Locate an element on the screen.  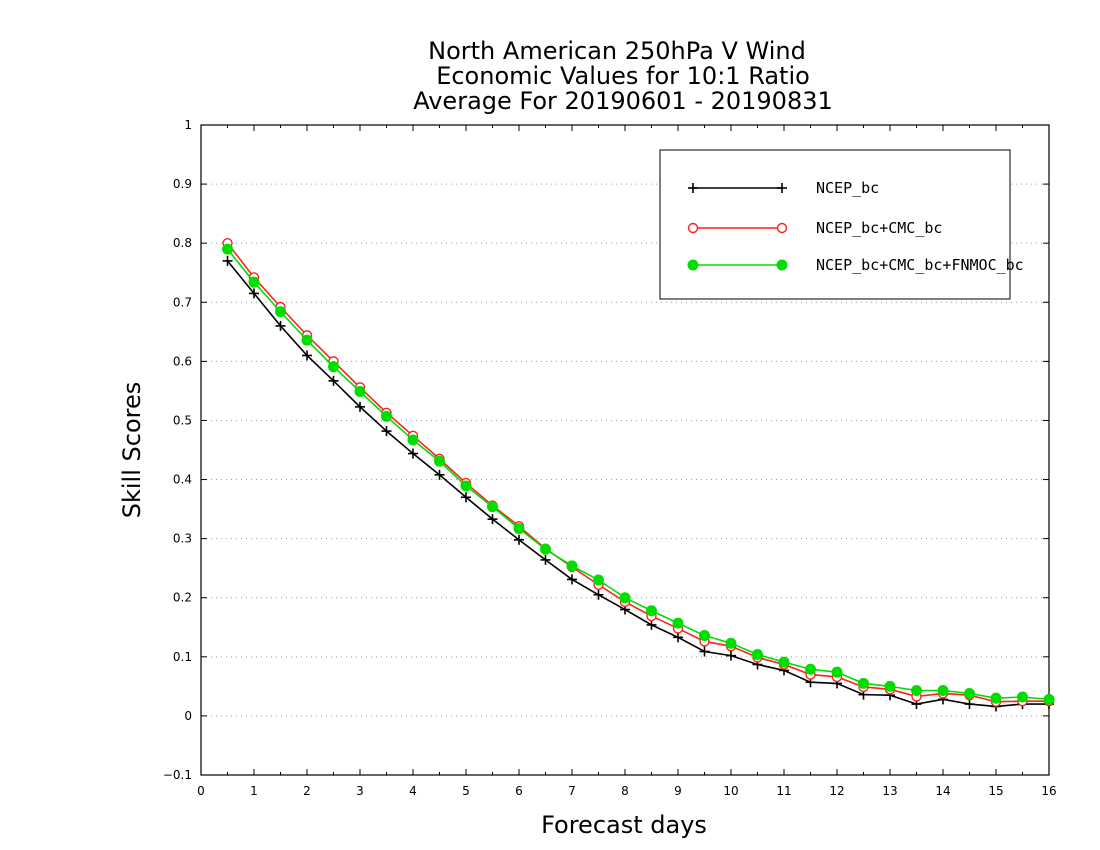
x-tick-label: 16 is located at coordinates (1048, 791).